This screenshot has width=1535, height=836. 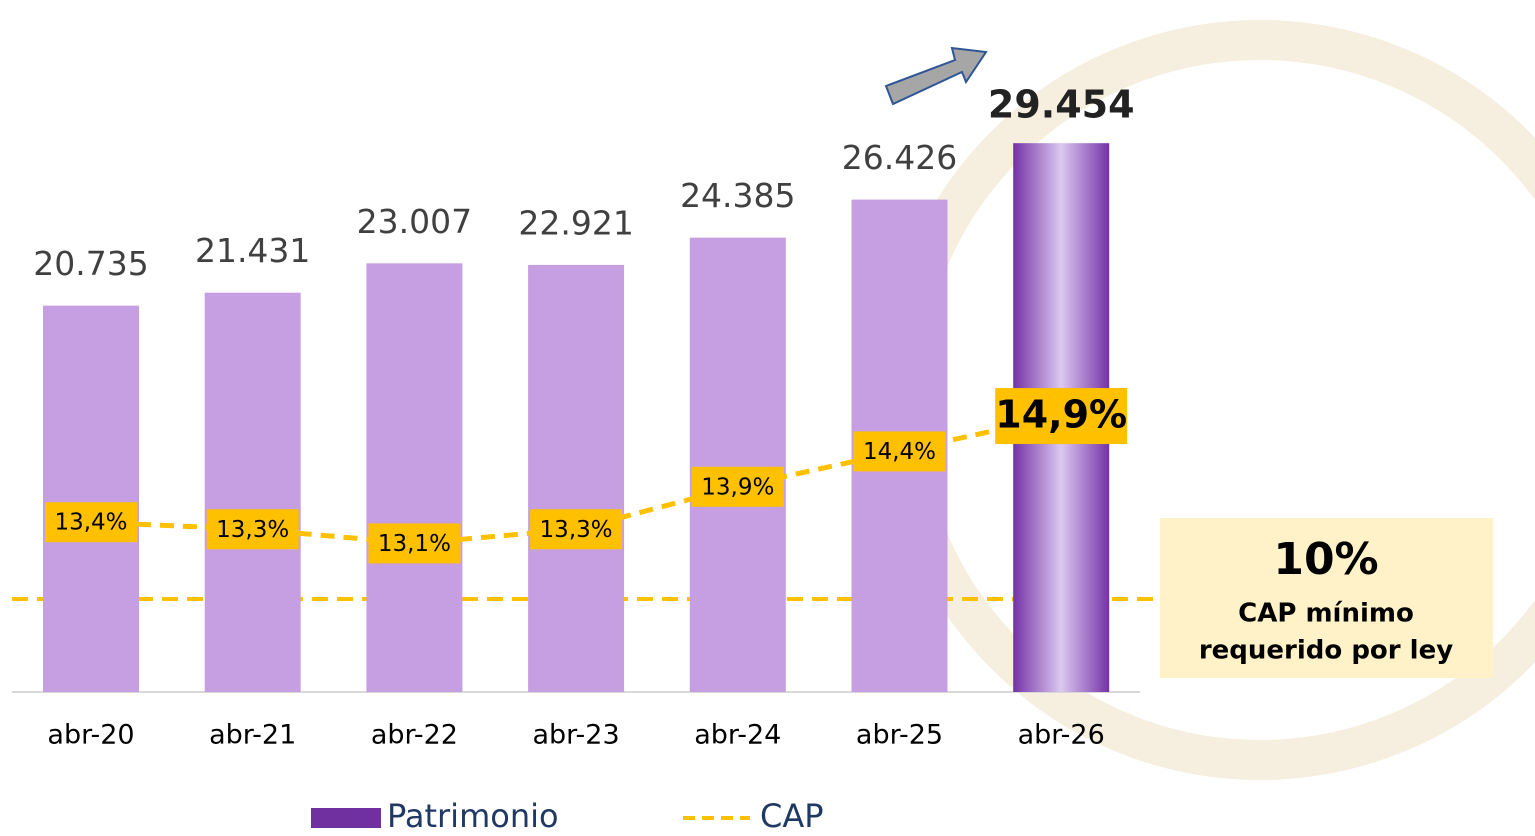 What do you see at coordinates (1326, 598) in the screenshot?
I see `annotation-box` at bounding box center [1326, 598].